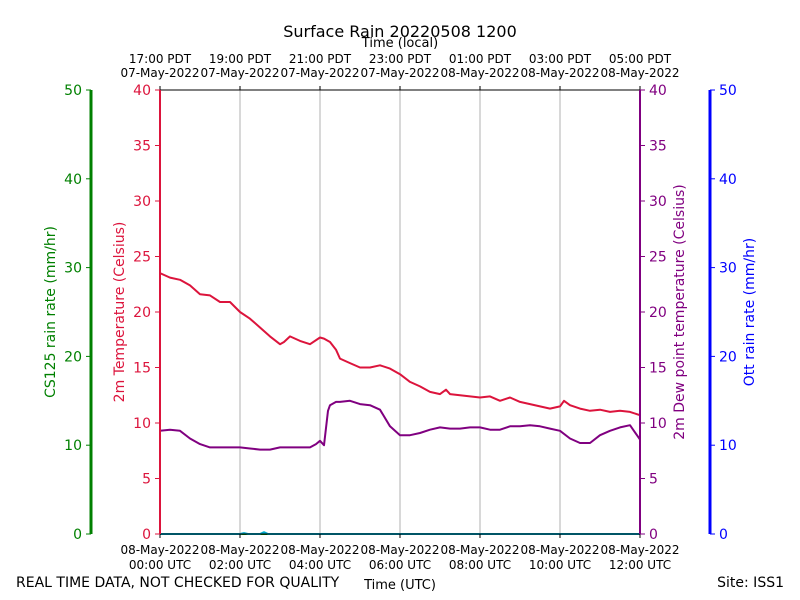  Describe the element at coordinates (560, 565) in the screenshot. I see `bottom-tick-label-time: 10:00 UTC` at that location.